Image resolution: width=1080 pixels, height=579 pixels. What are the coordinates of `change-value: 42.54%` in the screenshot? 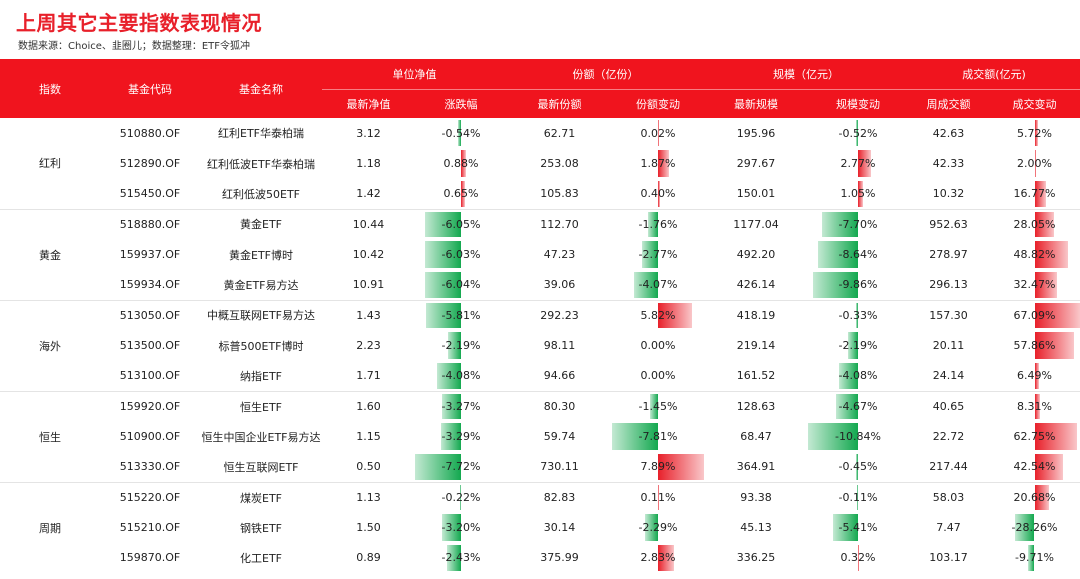 It's located at (1034, 467).